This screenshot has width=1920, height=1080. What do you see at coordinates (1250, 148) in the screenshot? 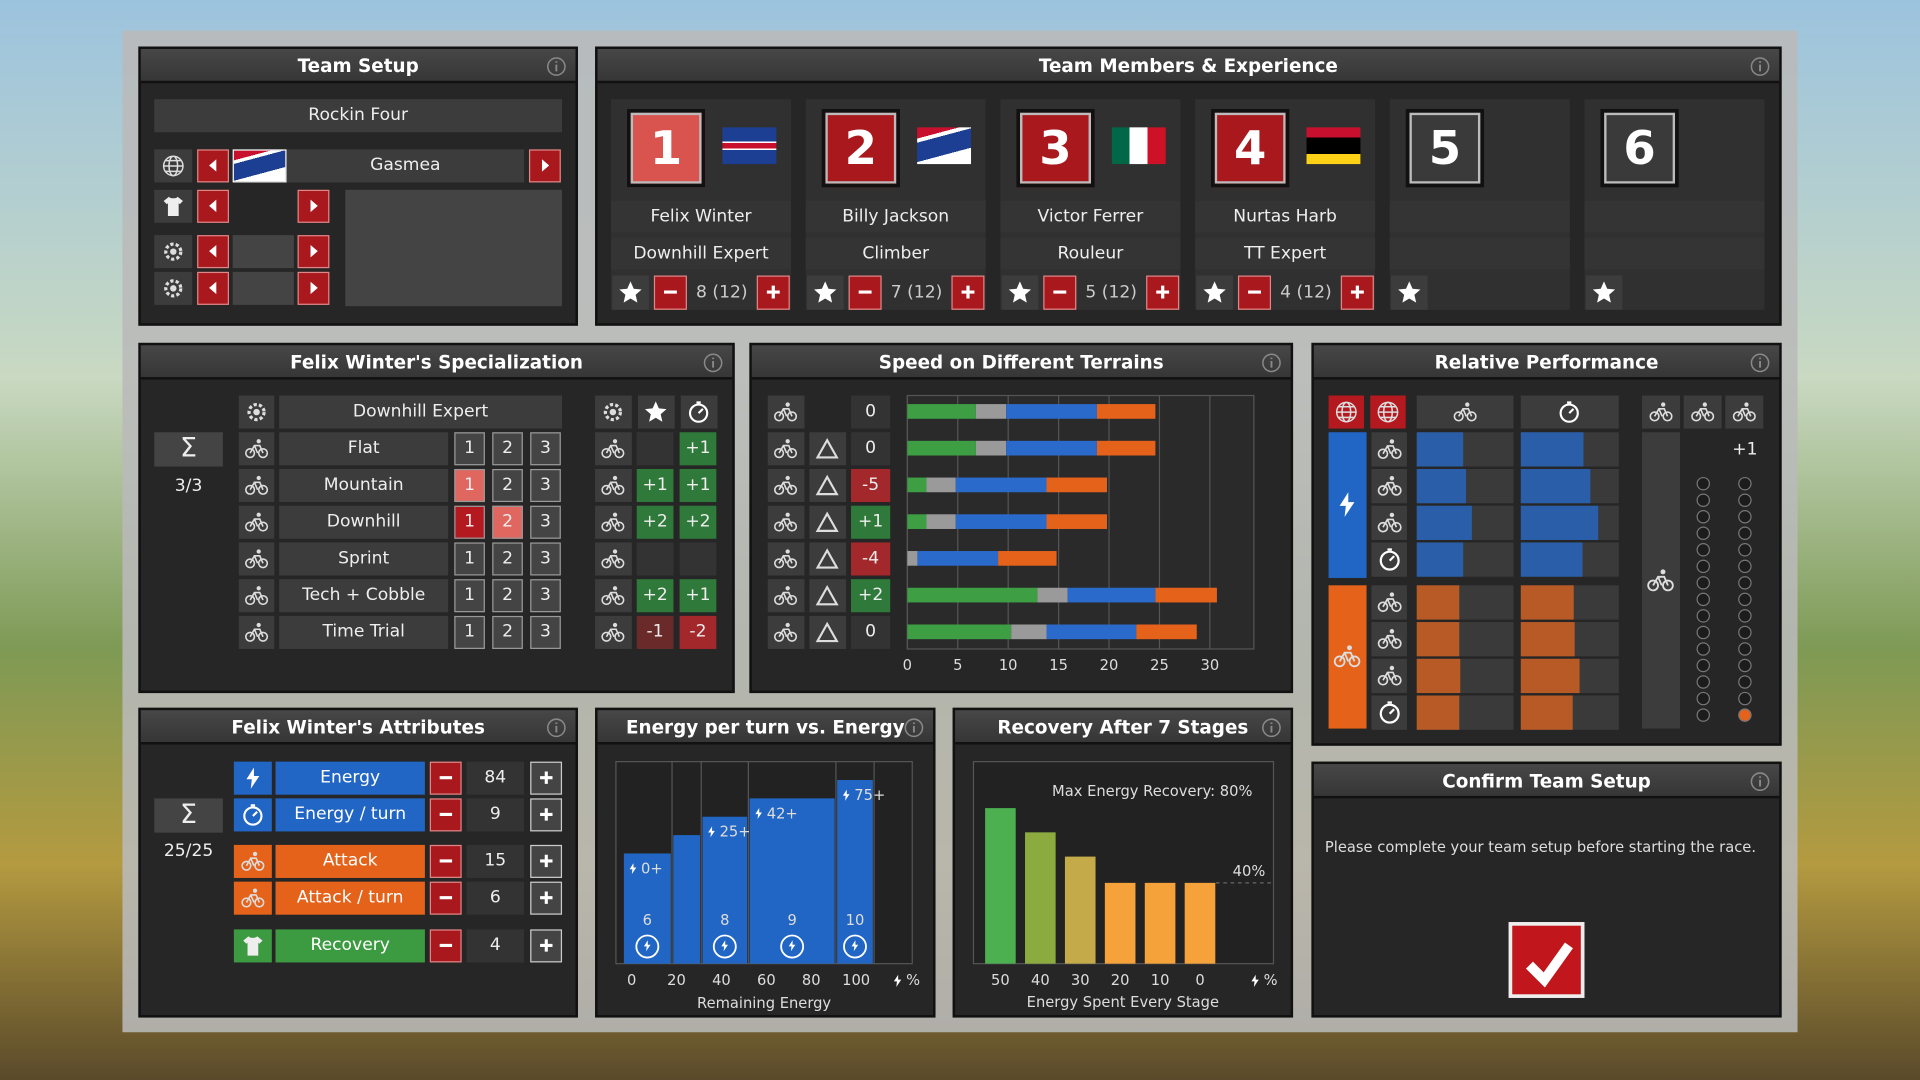
I see `member-badge: 4` at bounding box center [1250, 148].